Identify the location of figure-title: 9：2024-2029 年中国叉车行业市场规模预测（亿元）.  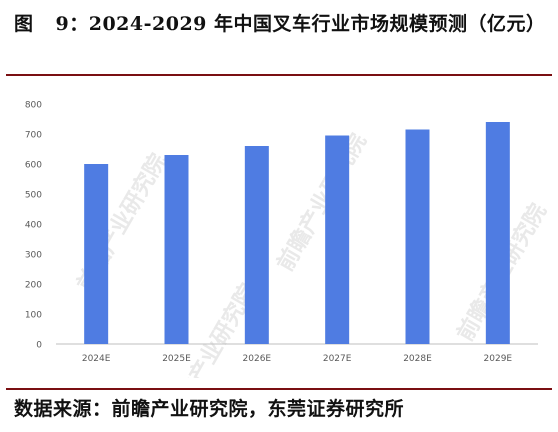
(300, 24).